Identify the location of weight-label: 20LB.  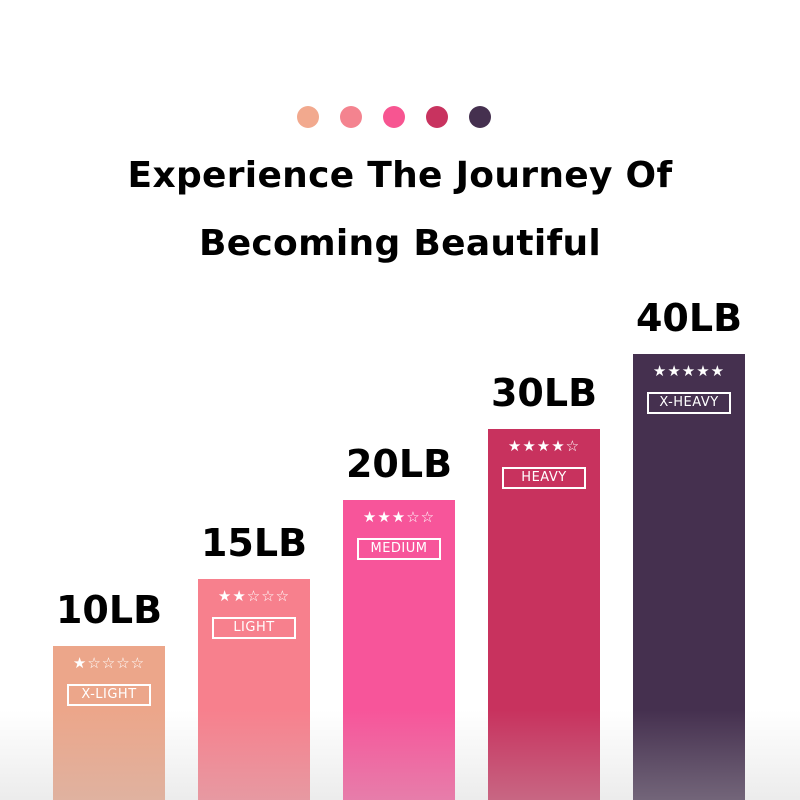
(399, 464).